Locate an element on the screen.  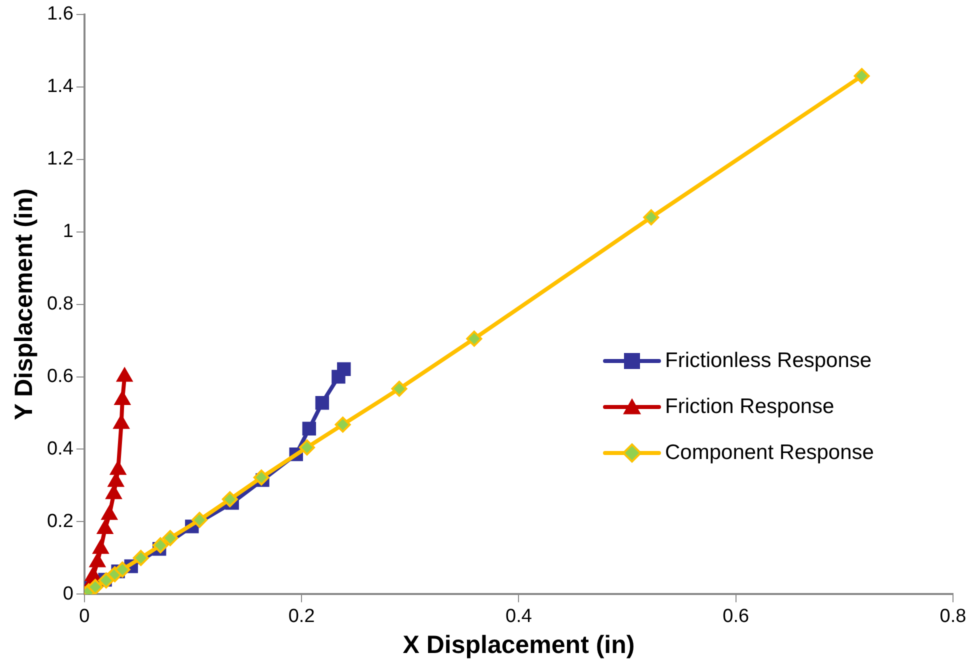
y-axis-title: Y Displacement (in) is located at coordinates (24, 304).